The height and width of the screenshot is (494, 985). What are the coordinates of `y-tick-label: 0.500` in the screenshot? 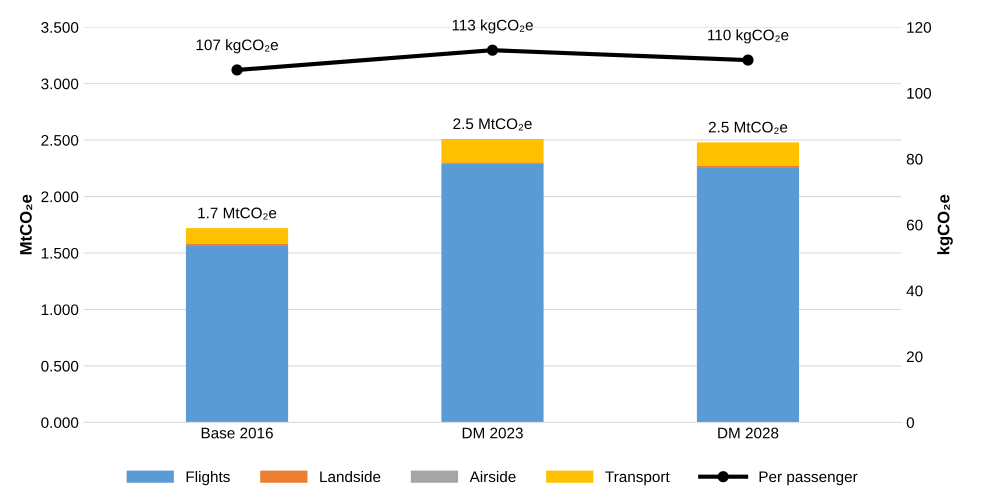 It's located at (59, 366).